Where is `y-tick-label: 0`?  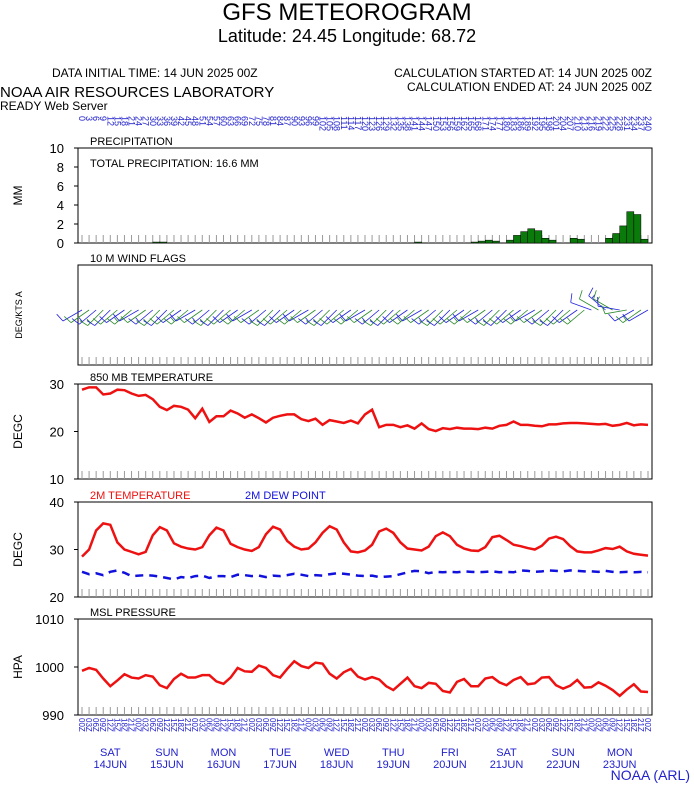
y-tick-label: 0 is located at coordinates (60, 243).